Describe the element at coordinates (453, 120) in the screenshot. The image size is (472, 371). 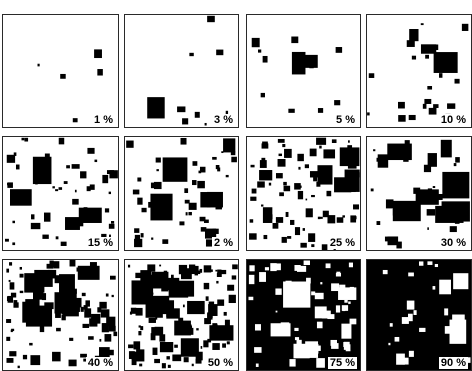
I see `percent-label: 10 %` at that location.